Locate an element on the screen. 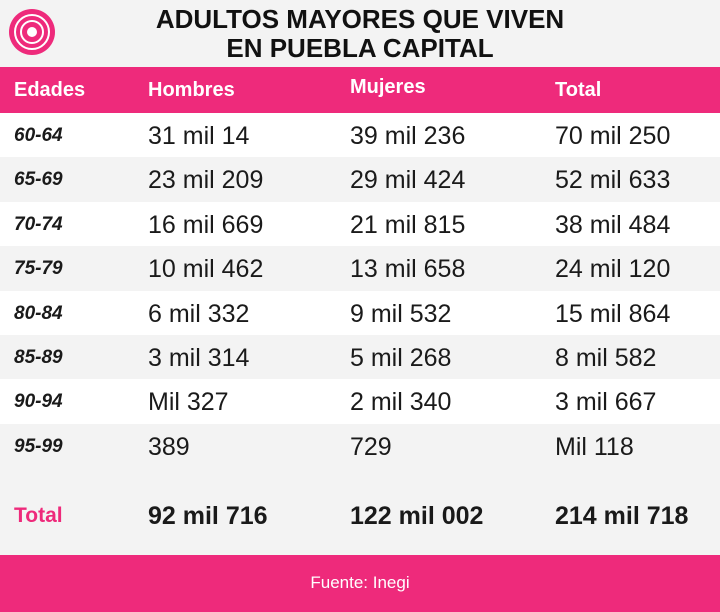 The width and height of the screenshot is (720, 612). cell-value: 16 mil 669 is located at coordinates (206, 224).